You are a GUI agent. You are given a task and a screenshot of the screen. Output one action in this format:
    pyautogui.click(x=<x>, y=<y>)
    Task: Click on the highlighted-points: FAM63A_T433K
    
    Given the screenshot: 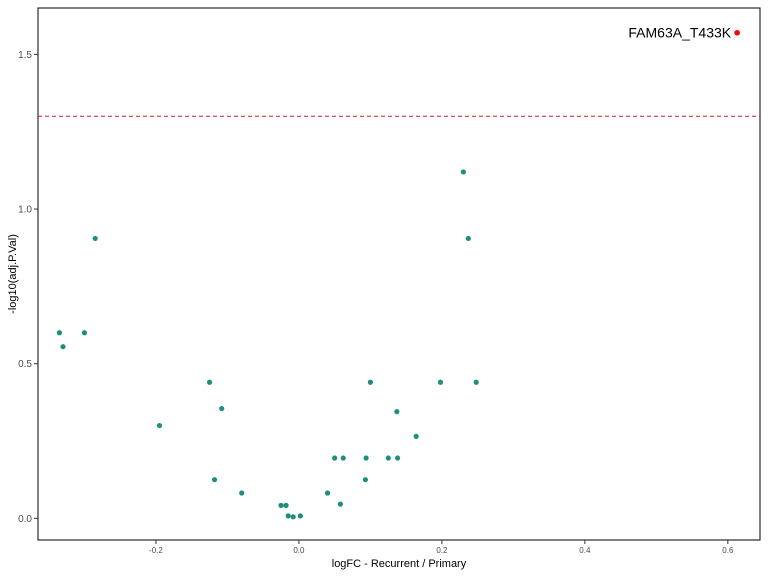 What is the action you would take?
    pyautogui.click(x=684, y=33)
    